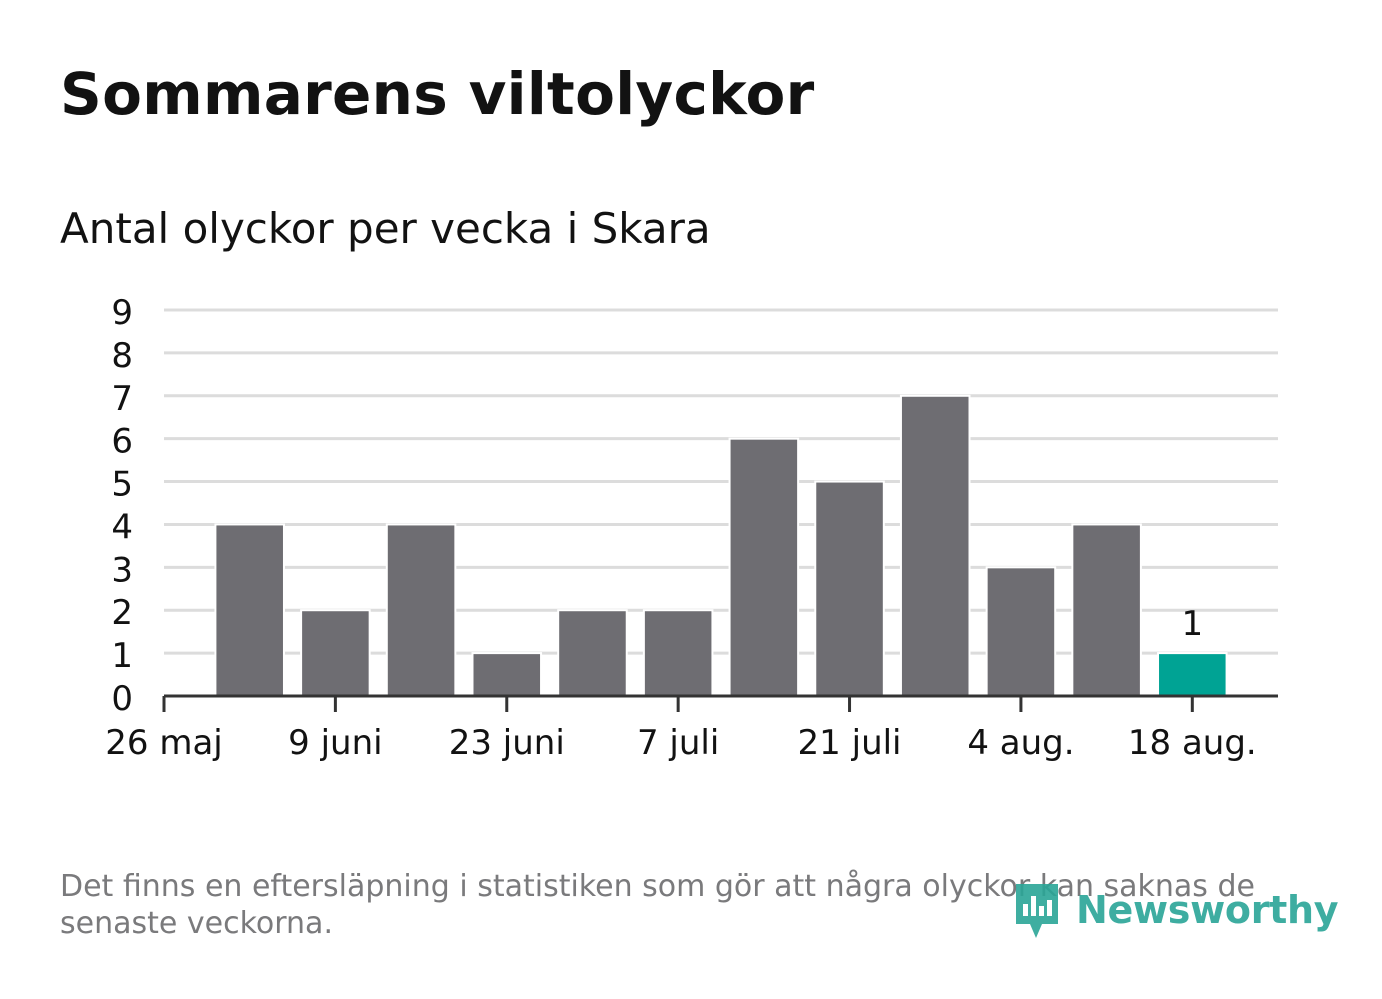 Image resolution: width=1382 pixels, height=999 pixels. What do you see at coordinates (122, 656) in the screenshot?
I see `y-tick-label: 1` at bounding box center [122, 656].